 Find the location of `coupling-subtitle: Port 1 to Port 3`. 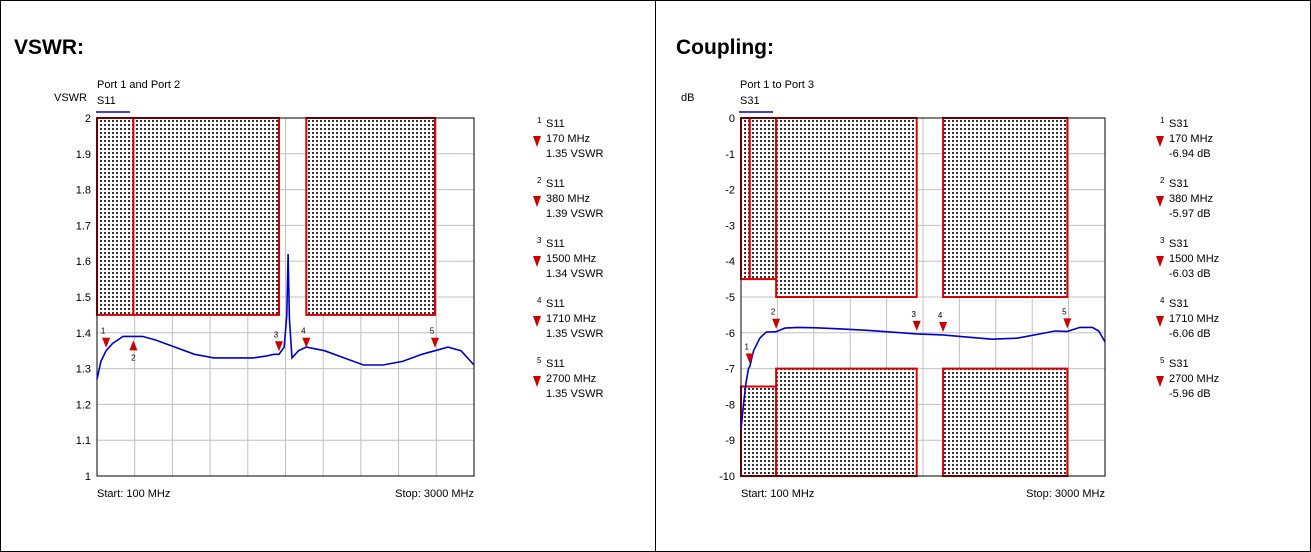

coupling-subtitle: Port 1 to Port 3 is located at coordinates (777, 85).